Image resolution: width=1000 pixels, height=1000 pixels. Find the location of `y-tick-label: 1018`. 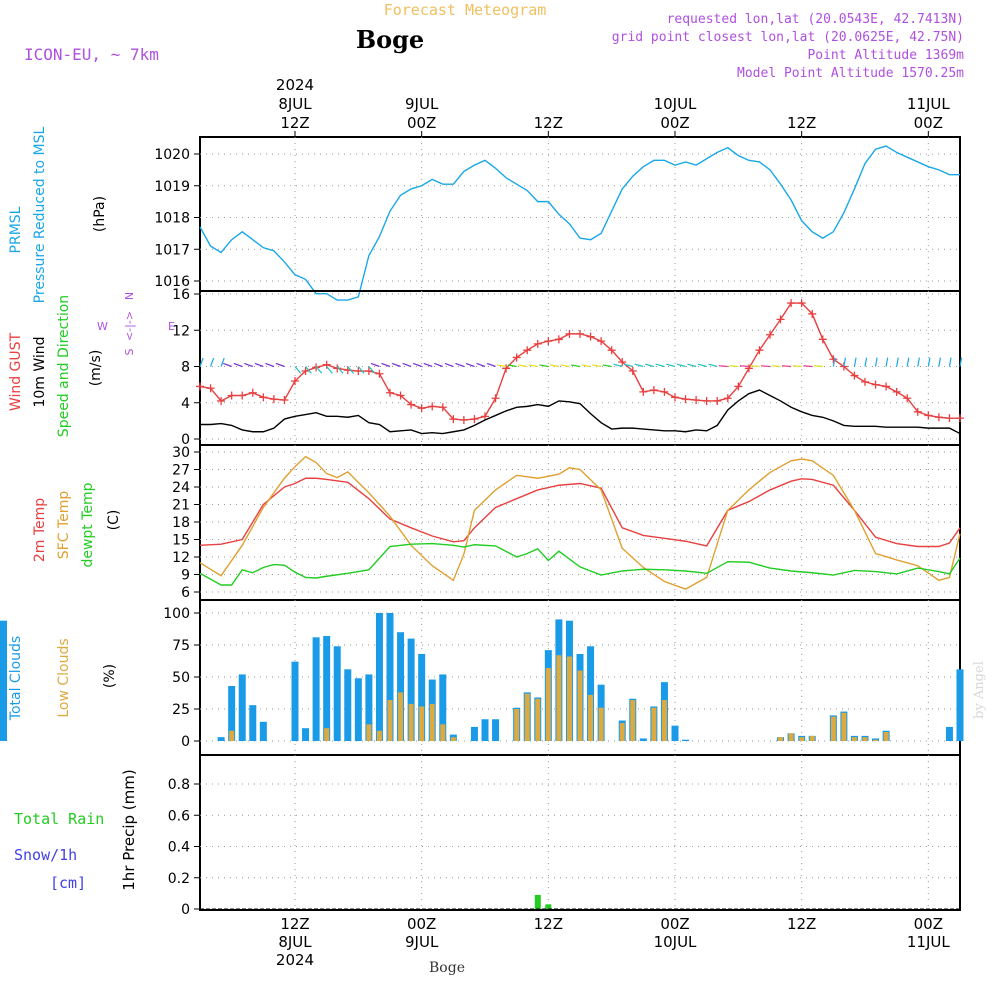

y-tick-label: 1018 is located at coordinates (172, 219).